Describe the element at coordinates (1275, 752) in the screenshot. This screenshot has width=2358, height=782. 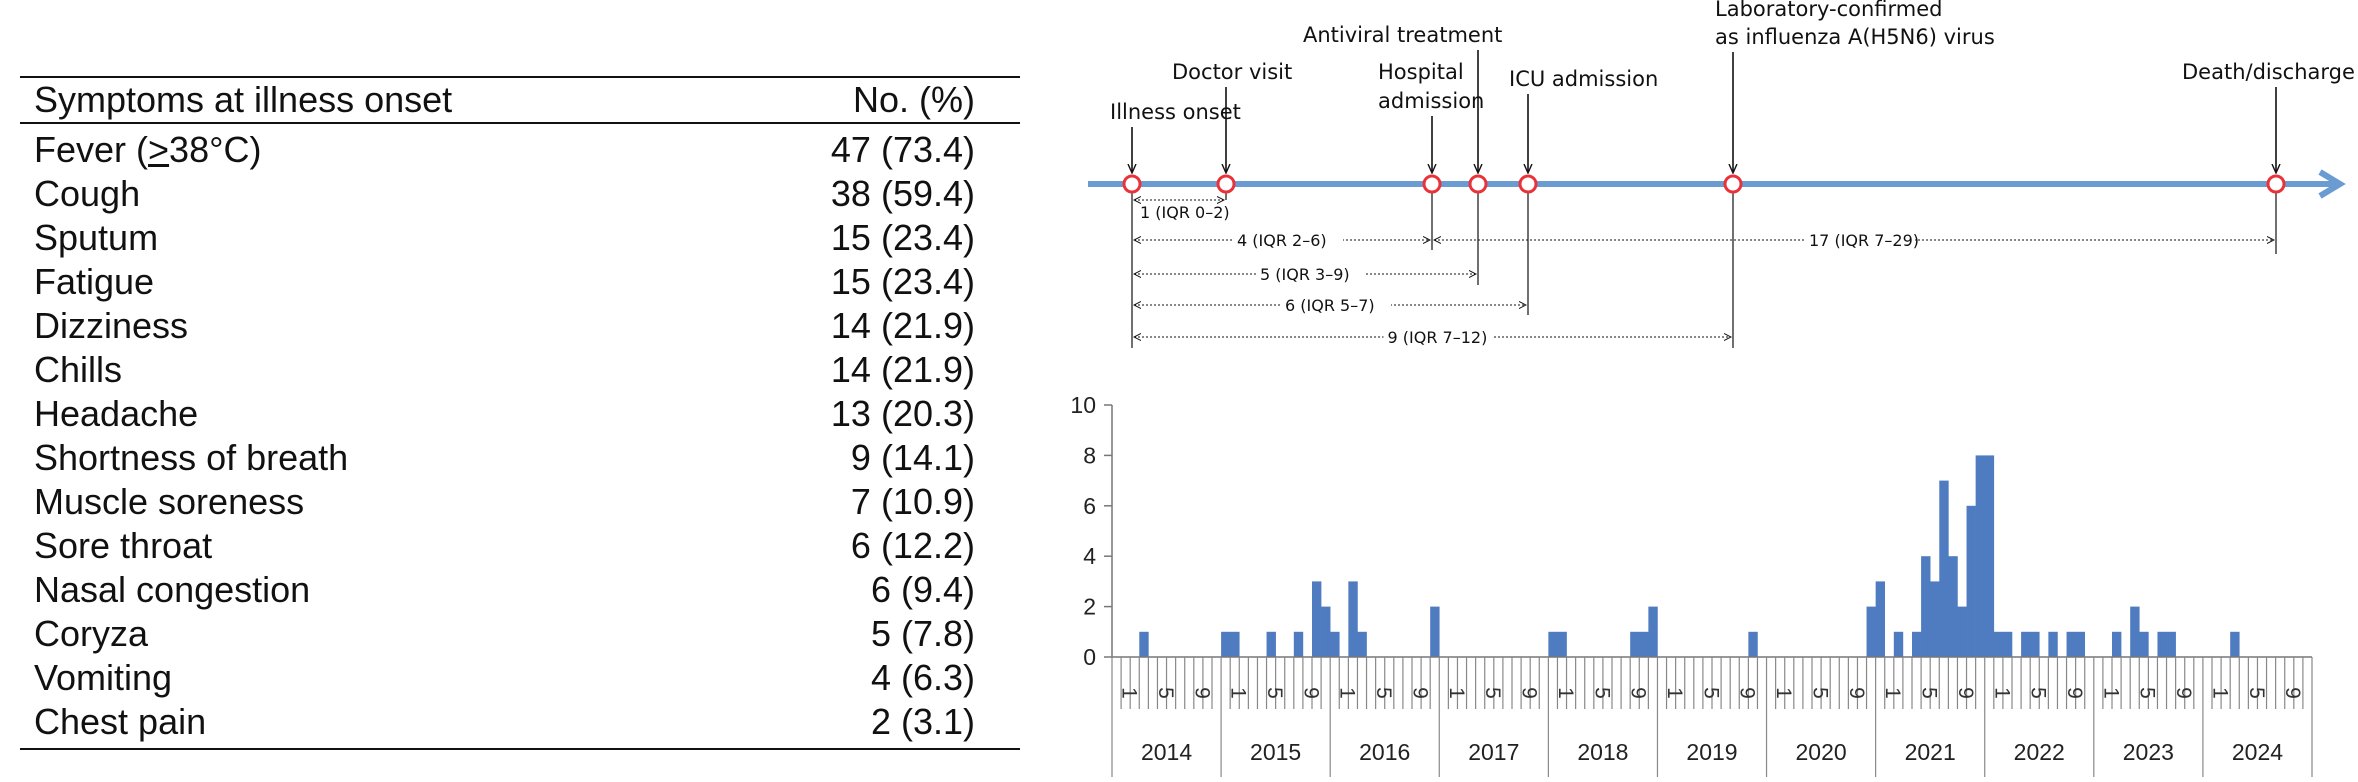
I see `year-label: 2015` at that location.